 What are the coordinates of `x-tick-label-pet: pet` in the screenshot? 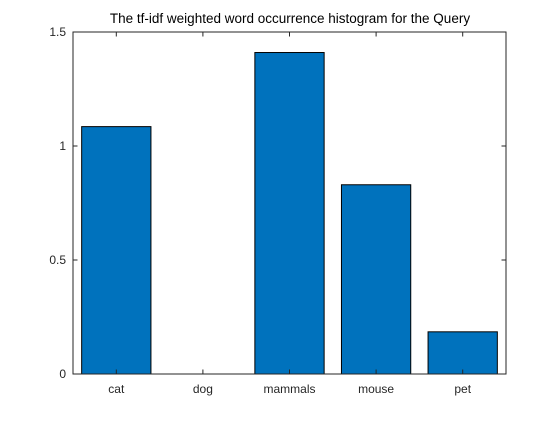 It's located at (462, 389).